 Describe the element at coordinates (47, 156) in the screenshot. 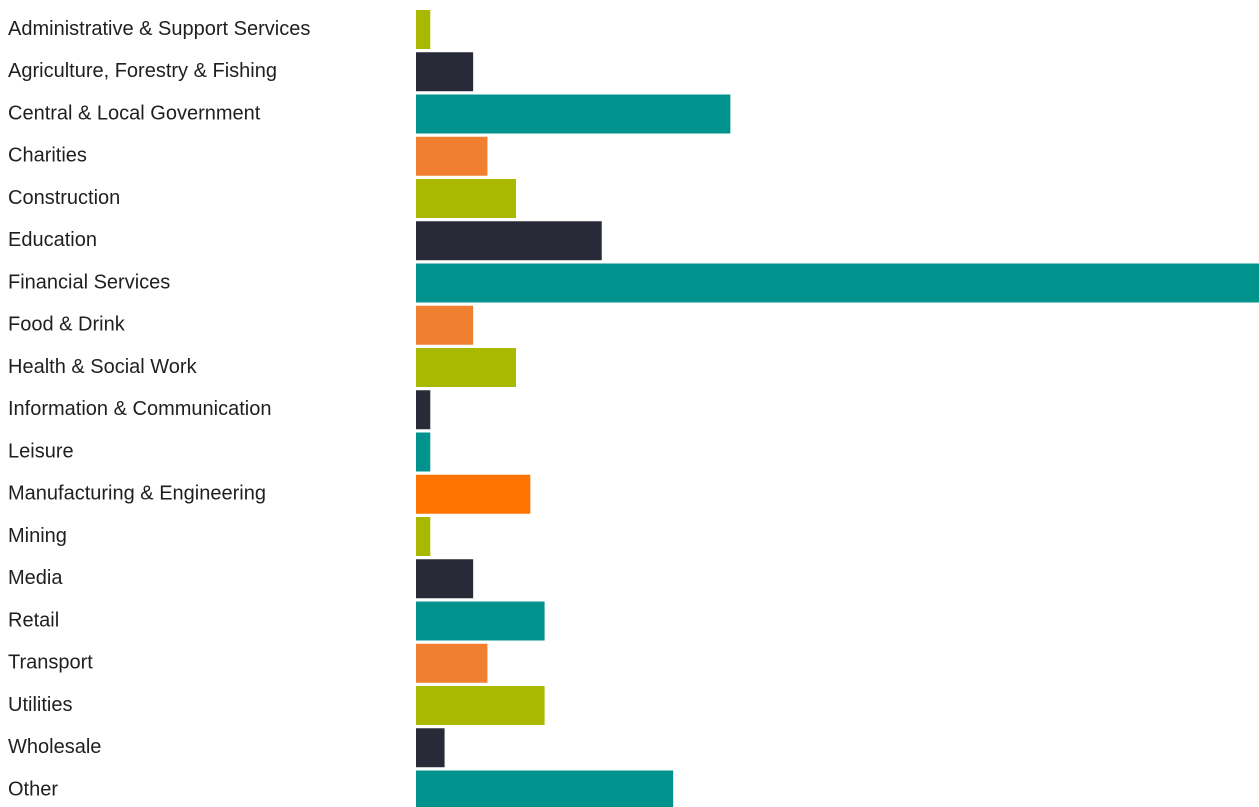

I see `category-label: Charities` at that location.